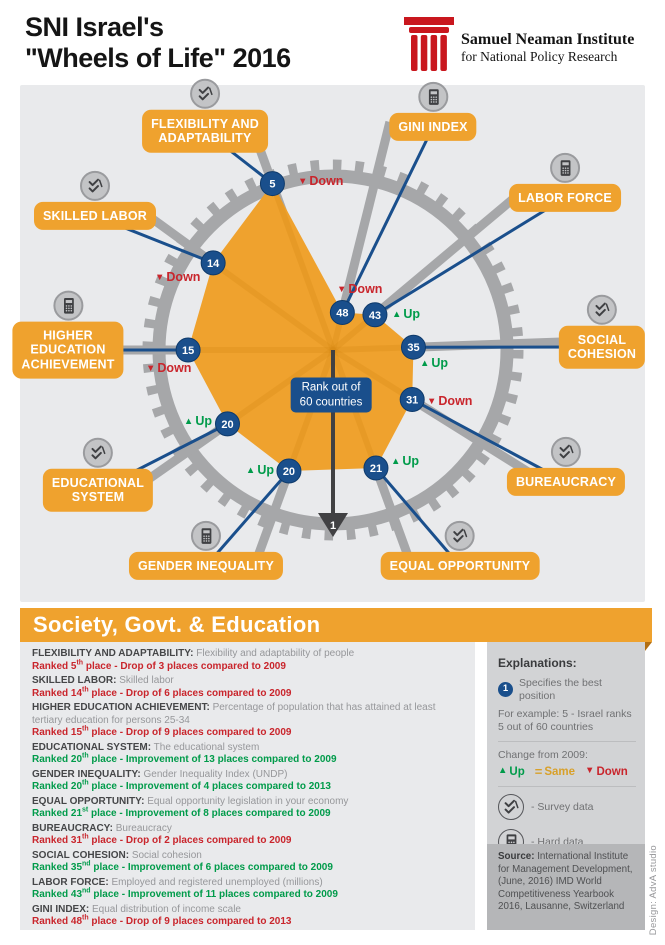 This screenshot has width=665, height=945. I want to click on rank-circle-skilled-labor: 14, so click(213, 263).